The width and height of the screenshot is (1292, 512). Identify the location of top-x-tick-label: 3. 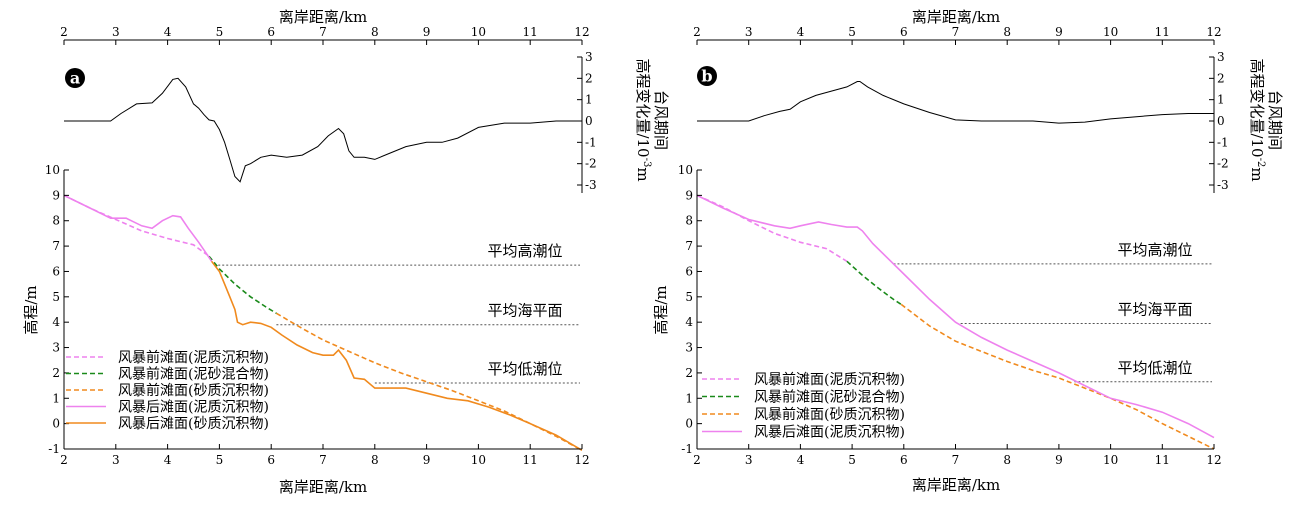
(749, 32).